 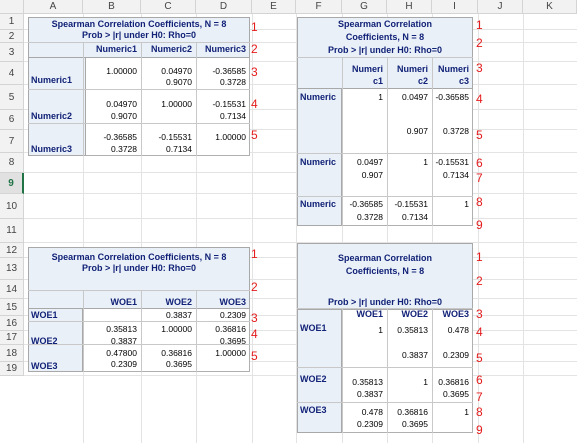 What do you see at coordinates (112, 7) in the screenshot?
I see `col-header-b: B` at bounding box center [112, 7].